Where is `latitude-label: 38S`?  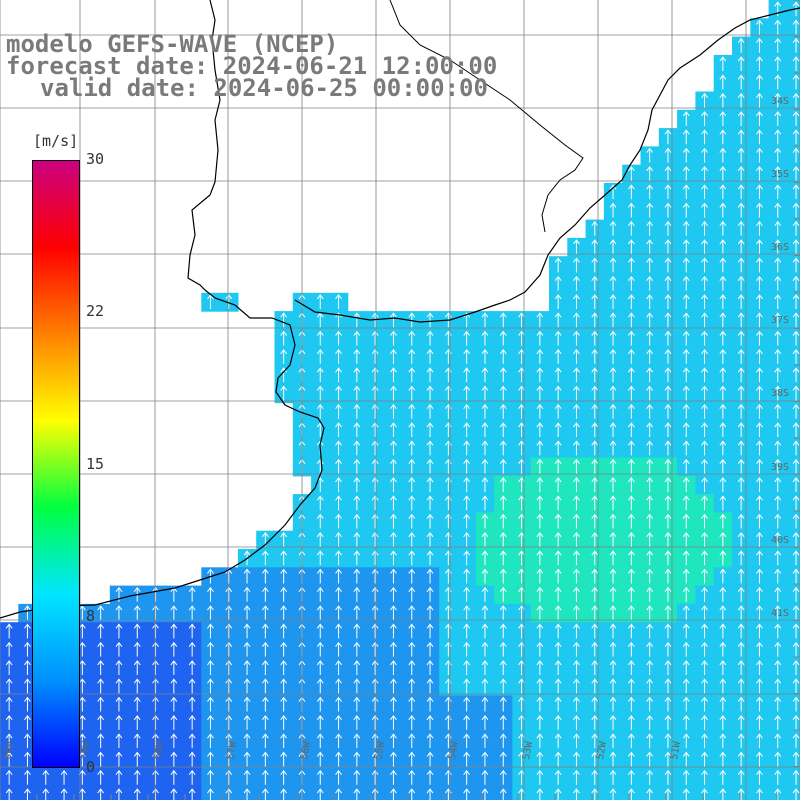 latitude-label: 38S is located at coordinates (780, 393).